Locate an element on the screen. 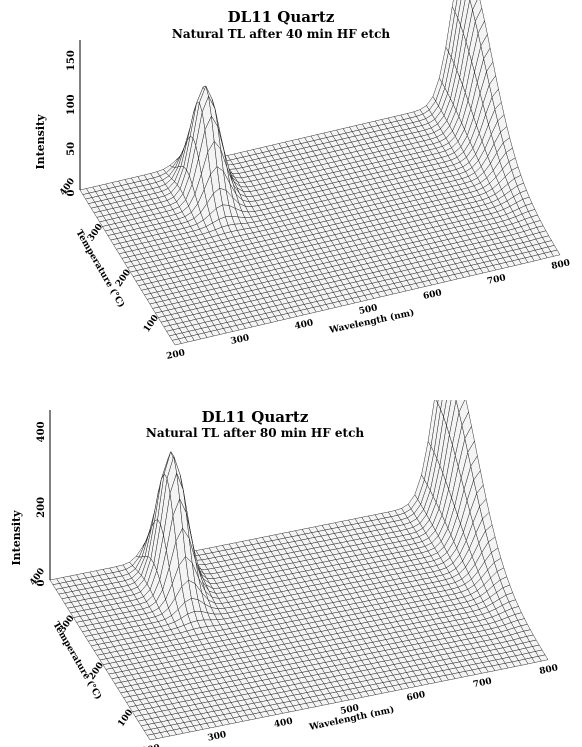 The image size is (582, 747). chart-subtitle: Natural TL after 80 min HF etch is located at coordinates (255, 433).